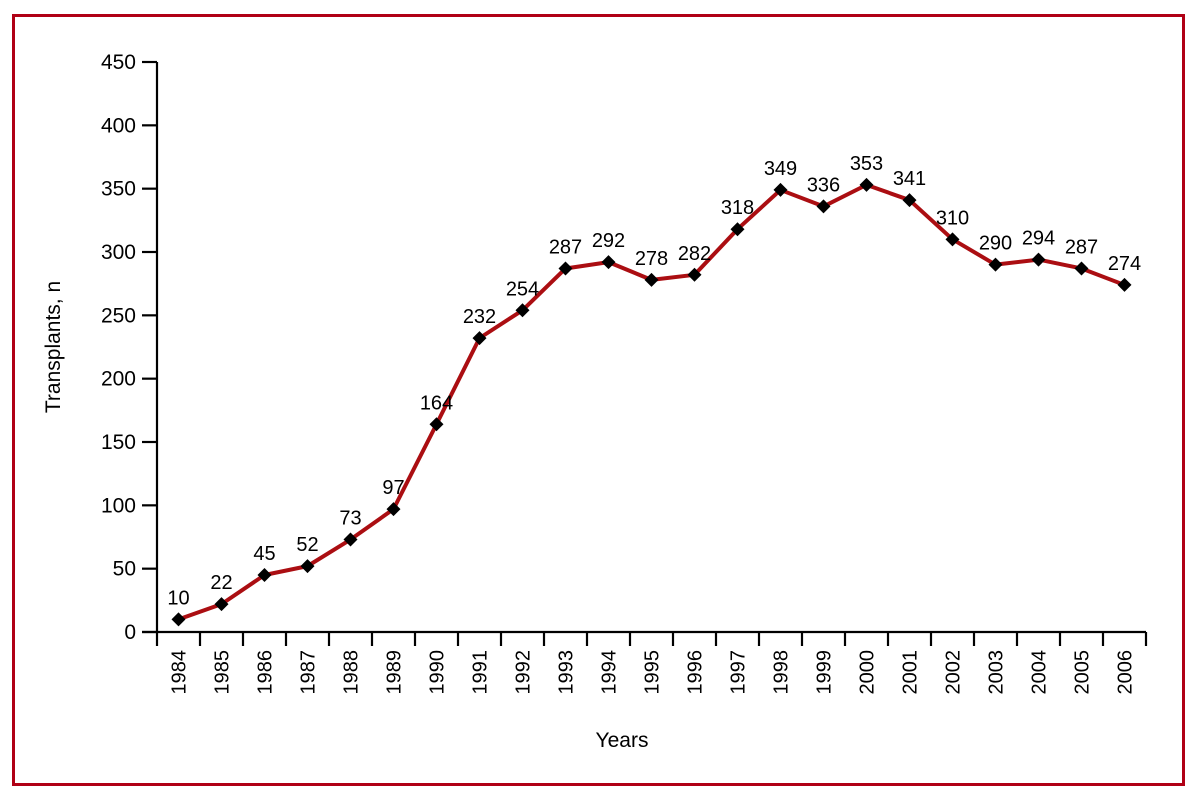 The height and width of the screenshot is (800, 1195). What do you see at coordinates (909, 179) in the screenshot?
I see `point-value-label: 341` at bounding box center [909, 179].